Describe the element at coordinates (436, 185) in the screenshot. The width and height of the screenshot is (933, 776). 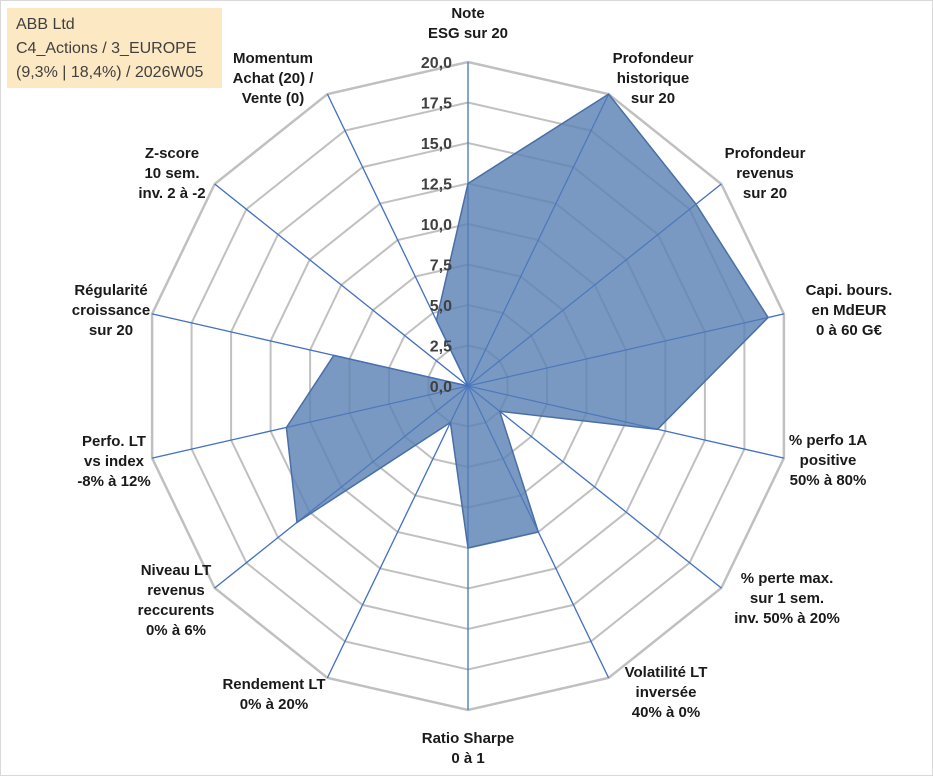
I see `tick-label: 12,5` at that location.